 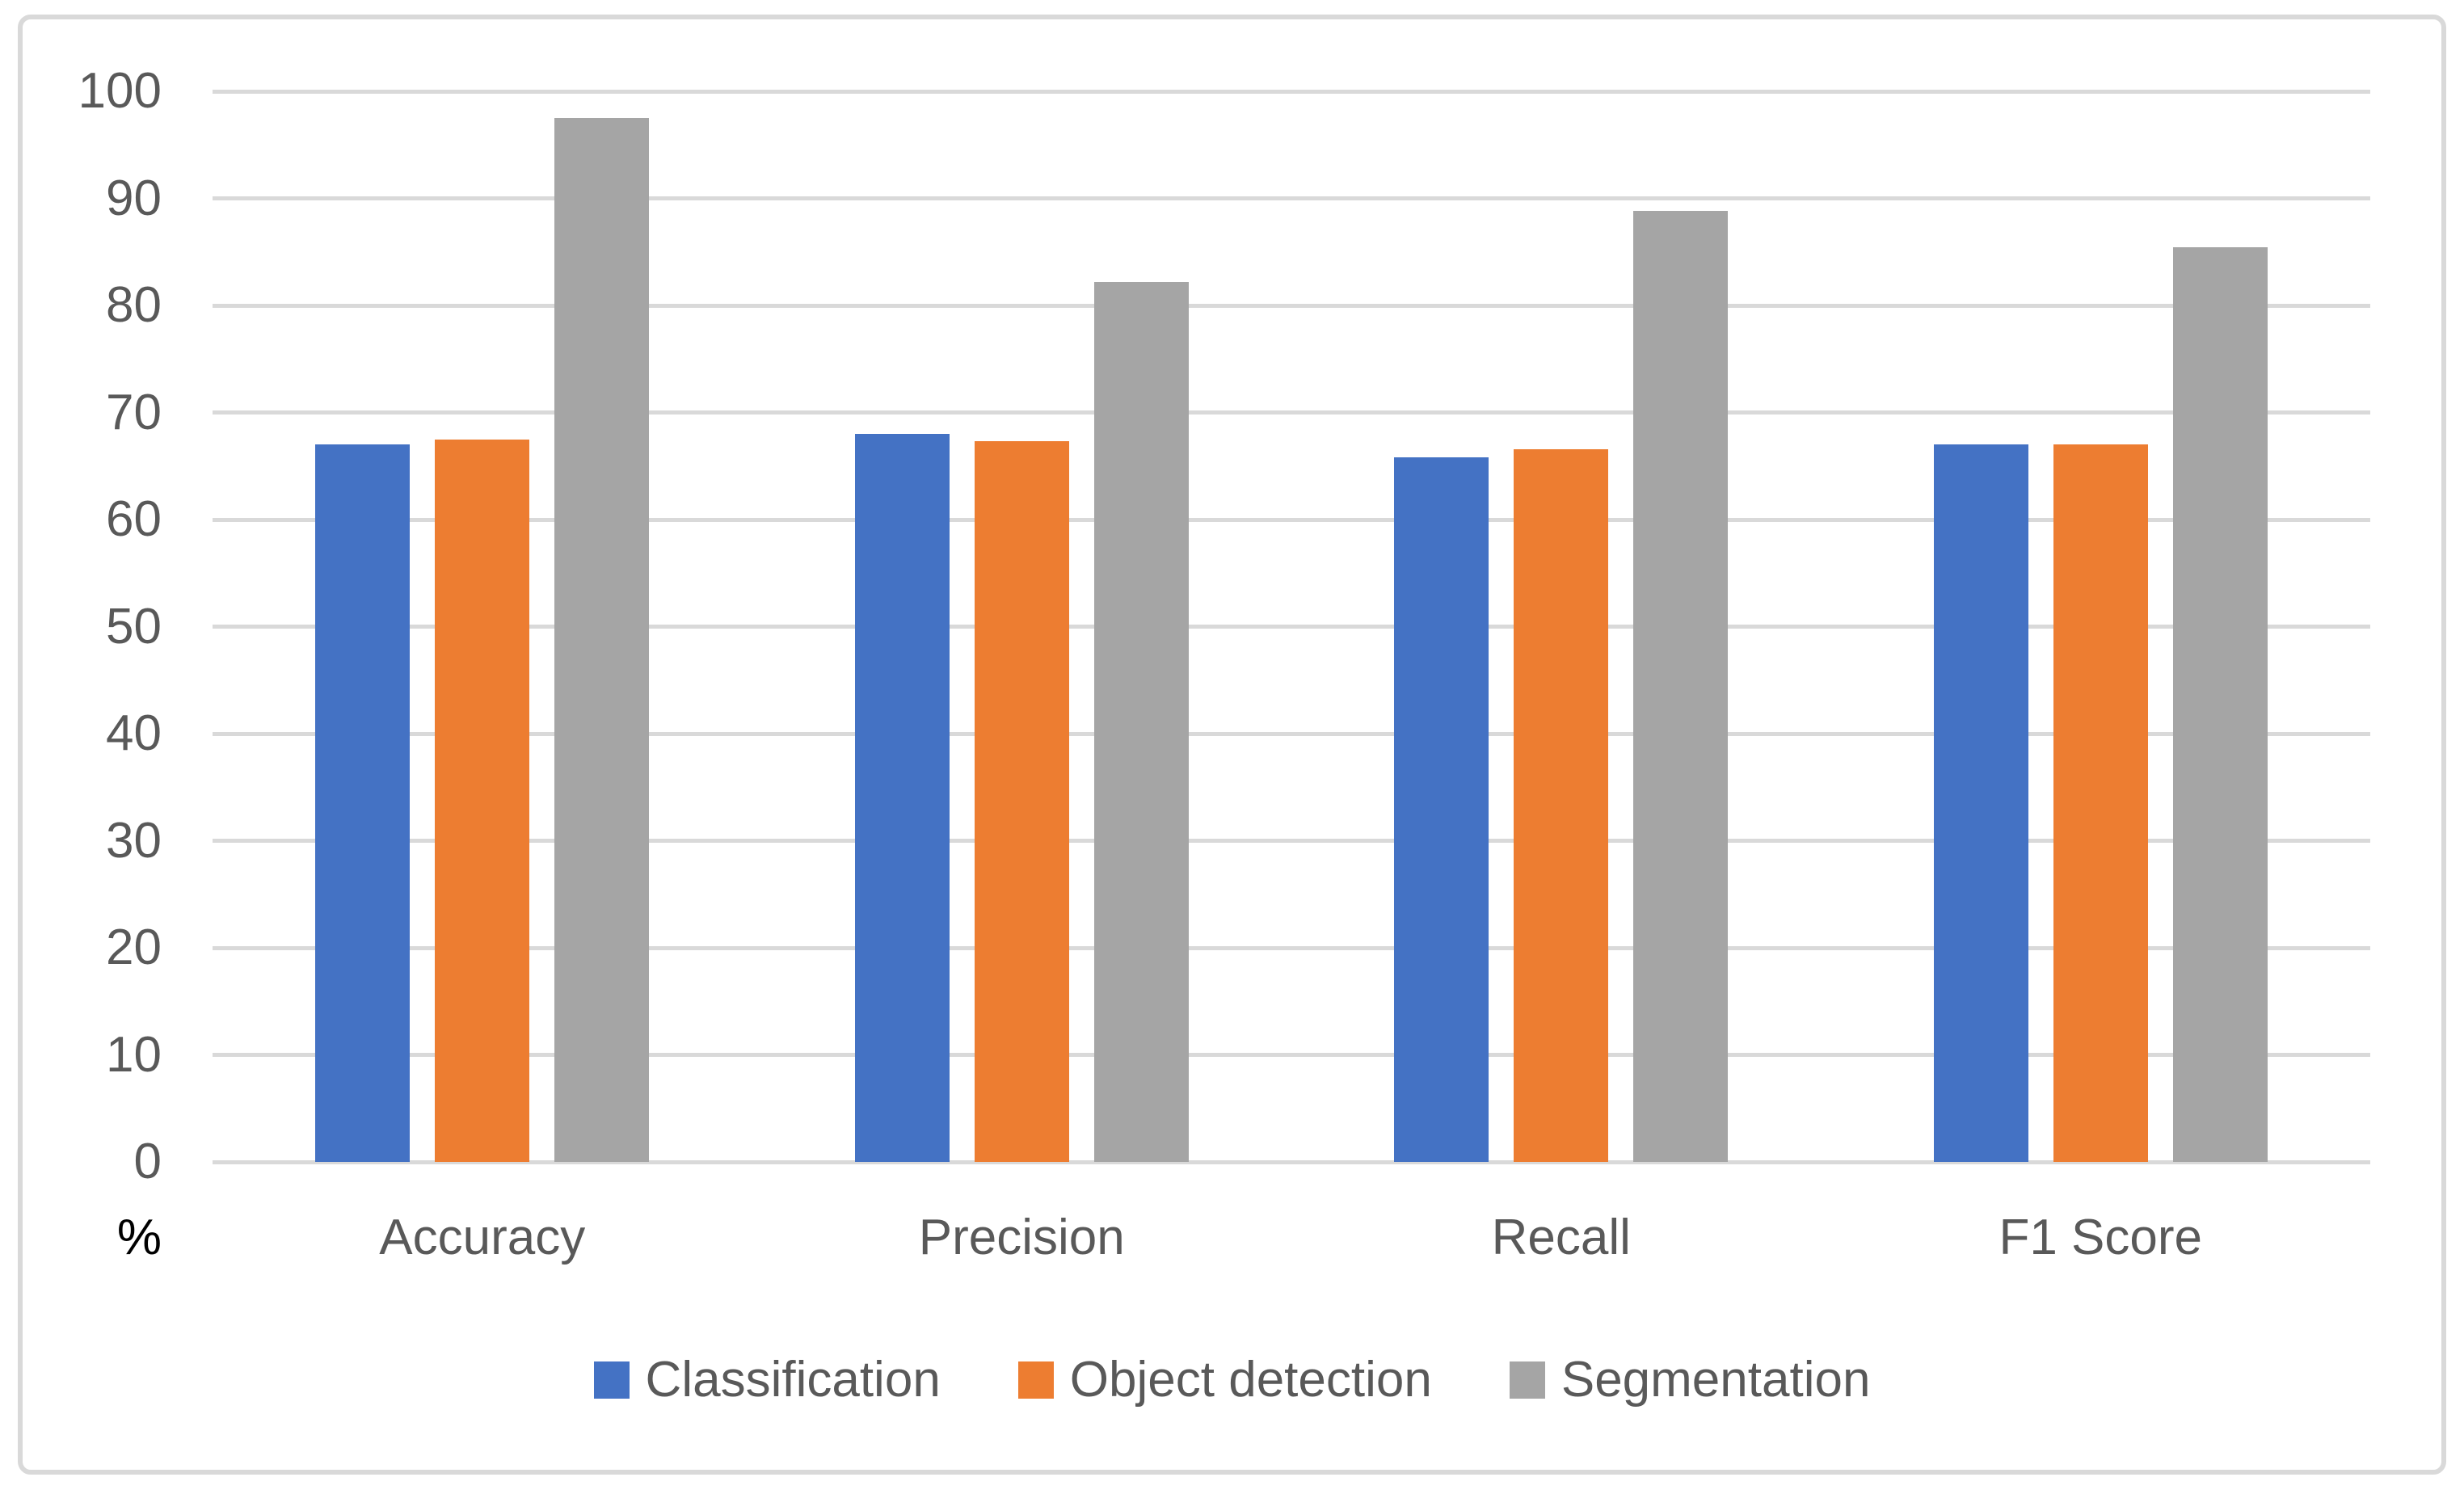 I want to click on legend-swatch-segmentation, so click(x=1527, y=1380).